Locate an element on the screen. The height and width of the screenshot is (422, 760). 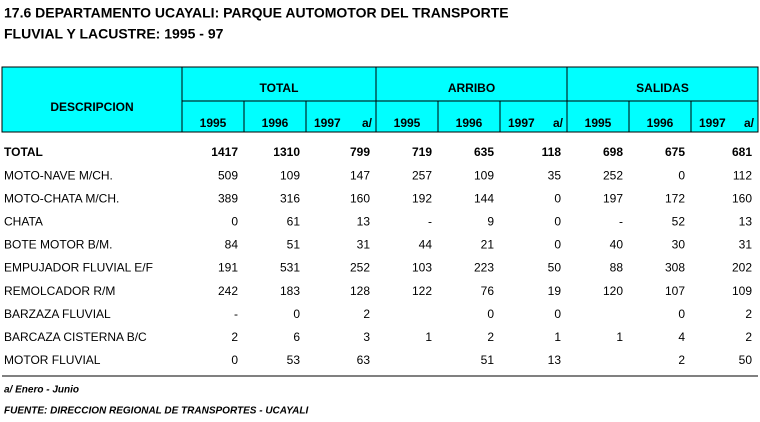
cell: 44 is located at coordinates (426, 245).